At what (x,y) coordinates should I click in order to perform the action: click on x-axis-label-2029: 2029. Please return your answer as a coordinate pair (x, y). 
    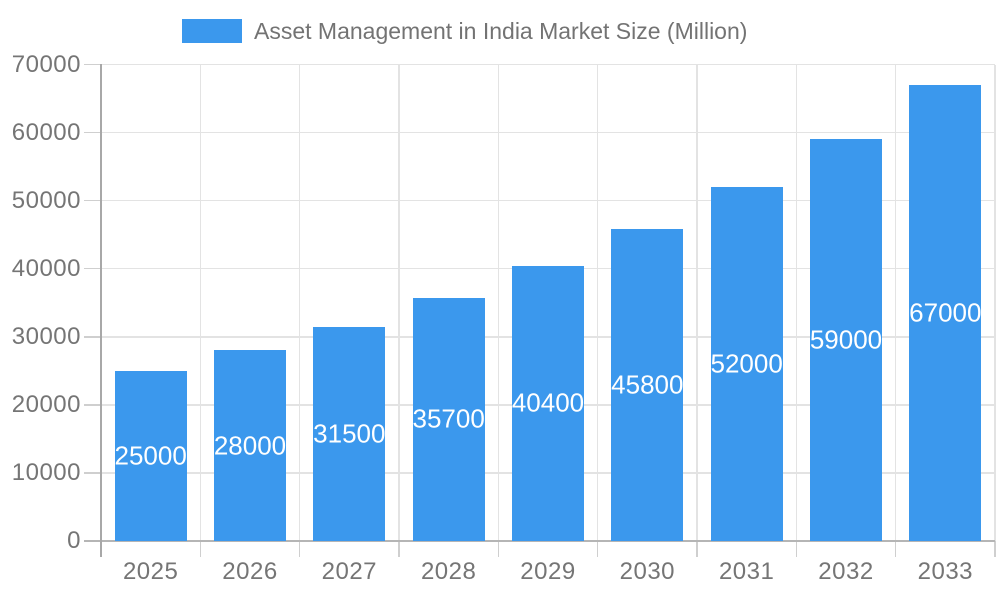
    Looking at the image, I should click on (548, 571).